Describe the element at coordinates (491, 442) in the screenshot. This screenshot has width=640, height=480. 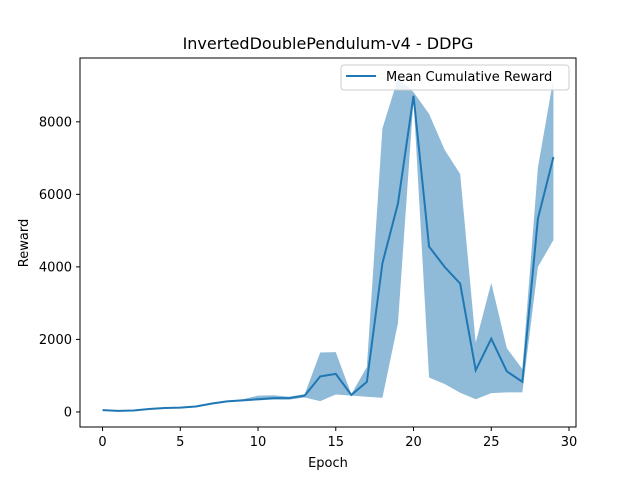
I see `x-tick-label: 25` at that location.